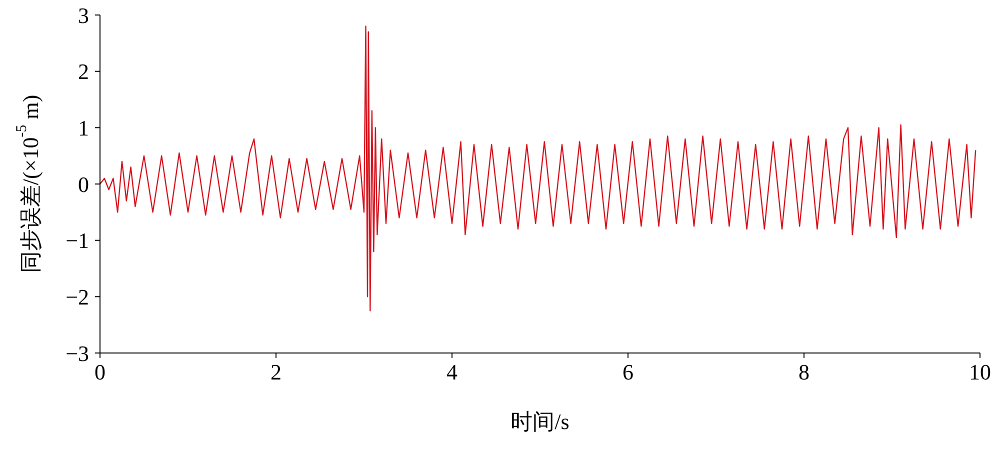 The image size is (1000, 451). Describe the element at coordinates (83, 71) in the screenshot. I see `y-tick-label: 2` at that location.